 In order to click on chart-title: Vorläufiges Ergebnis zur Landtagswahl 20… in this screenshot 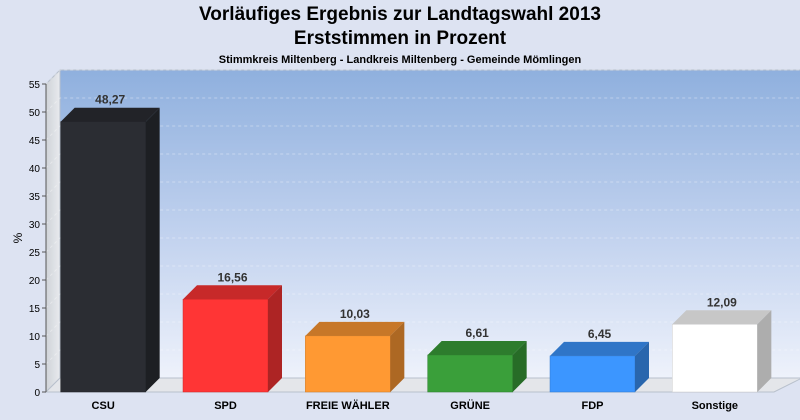, I will do `click(400, 14)`.